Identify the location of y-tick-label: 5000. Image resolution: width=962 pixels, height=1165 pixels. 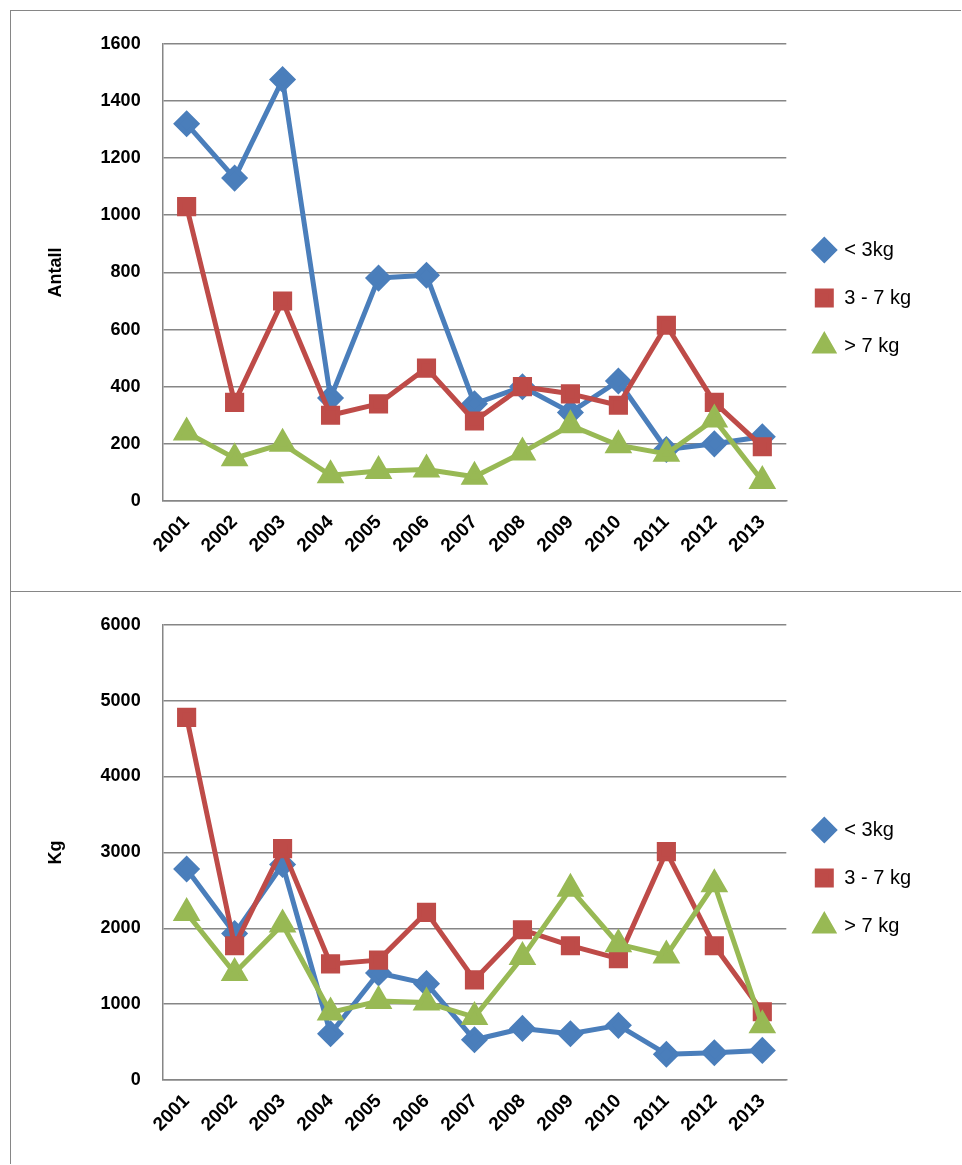
(120, 699).